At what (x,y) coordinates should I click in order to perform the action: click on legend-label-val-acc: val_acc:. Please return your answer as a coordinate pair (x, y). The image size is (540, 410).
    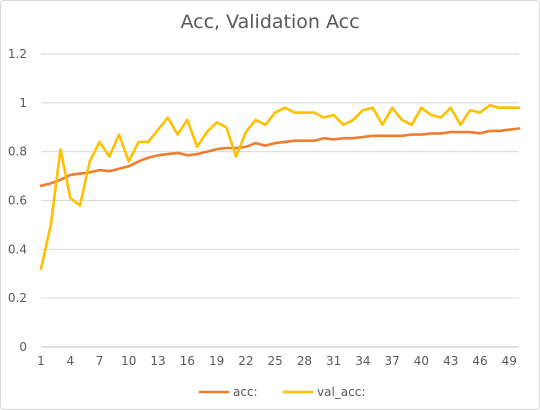
    Looking at the image, I should click on (341, 392).